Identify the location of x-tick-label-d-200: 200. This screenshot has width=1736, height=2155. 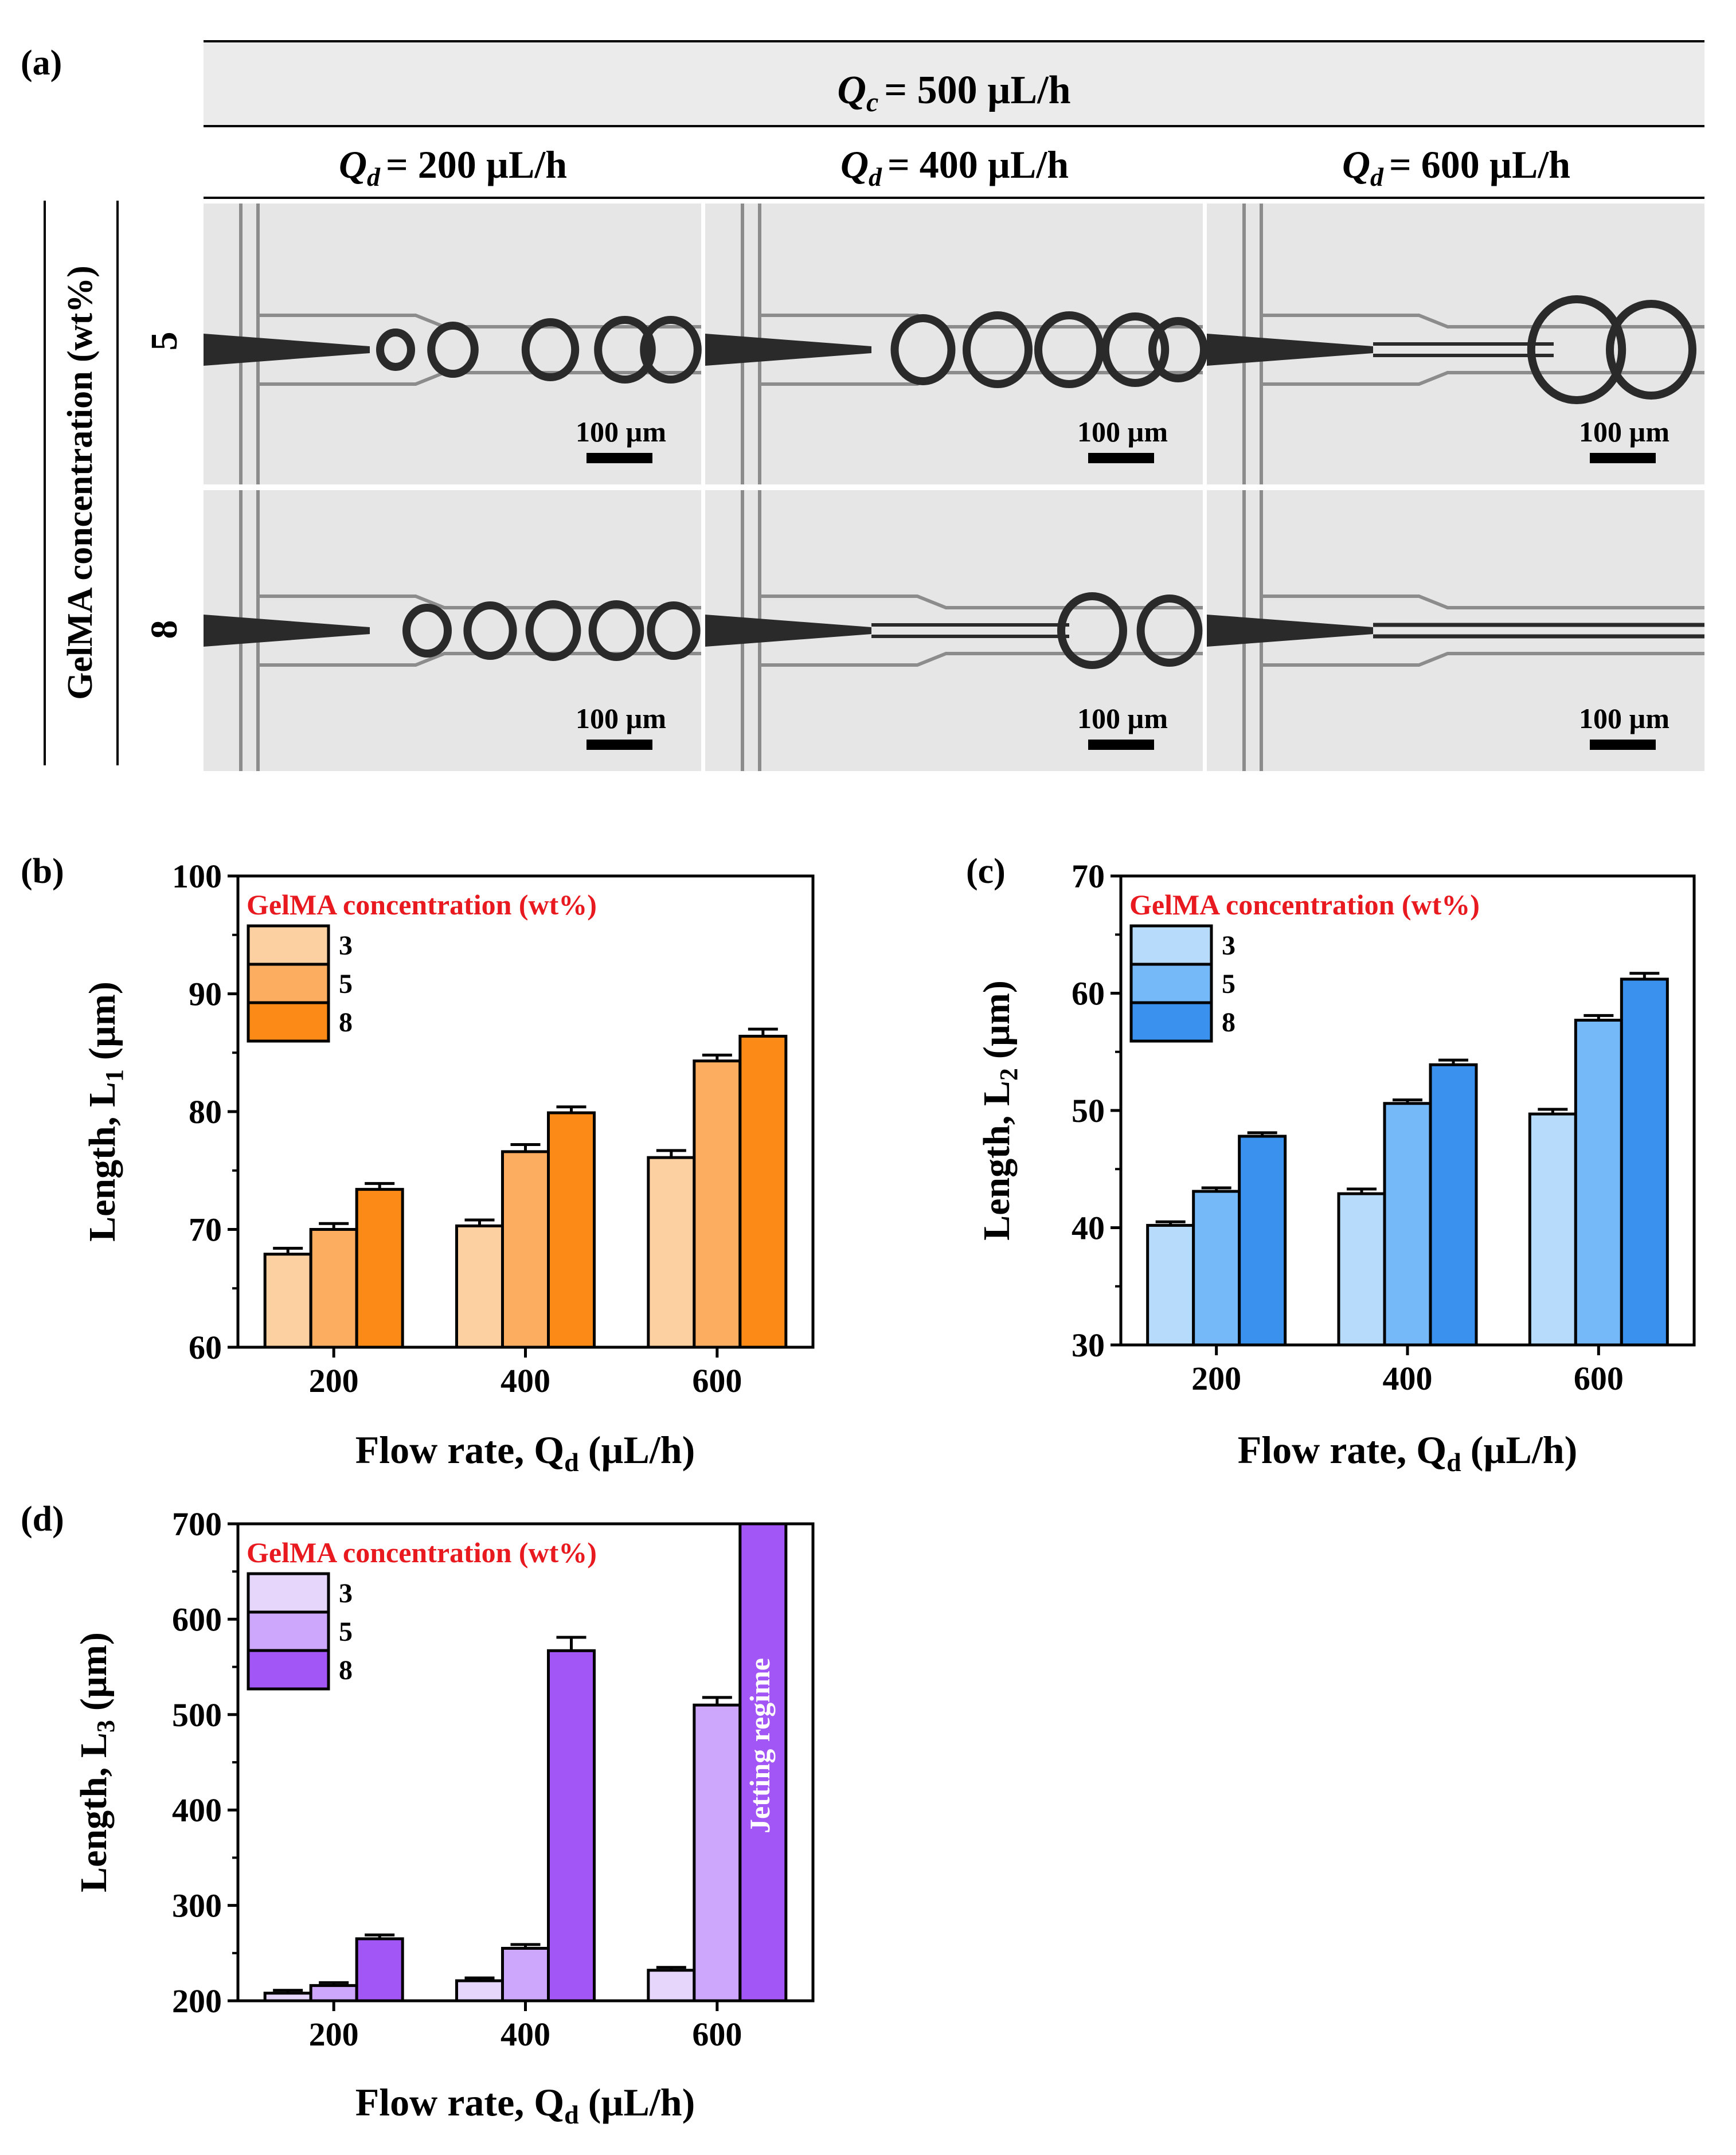
(334, 2034).